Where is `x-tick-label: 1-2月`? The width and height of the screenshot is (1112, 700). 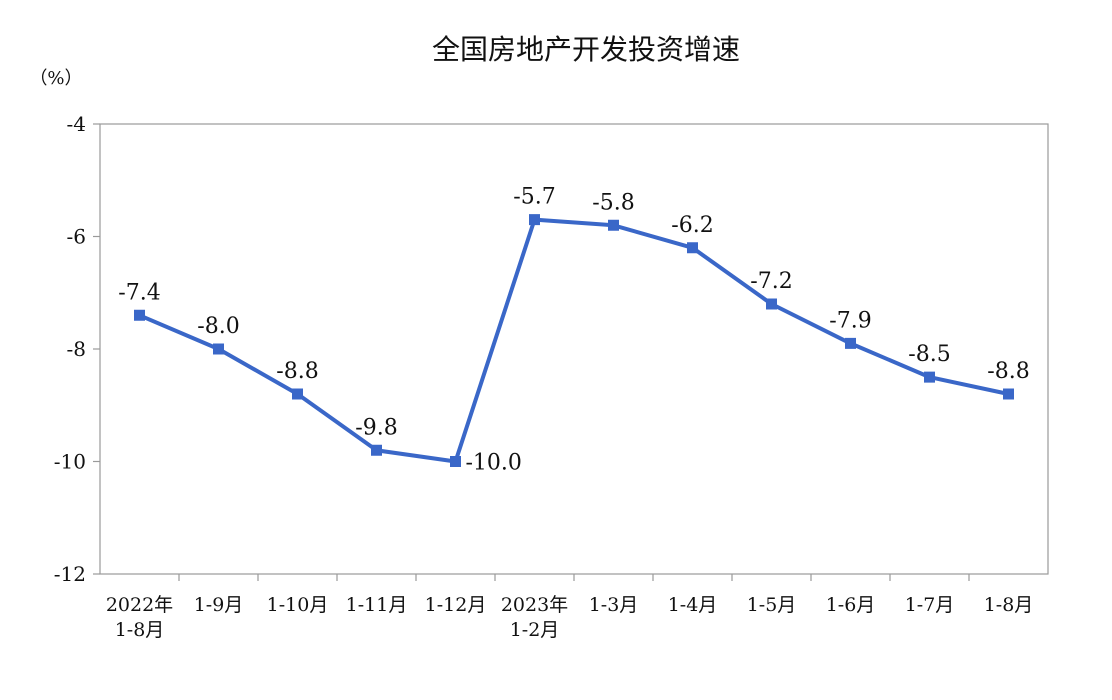
x-tick-label: 1-2月 is located at coordinates (535, 630).